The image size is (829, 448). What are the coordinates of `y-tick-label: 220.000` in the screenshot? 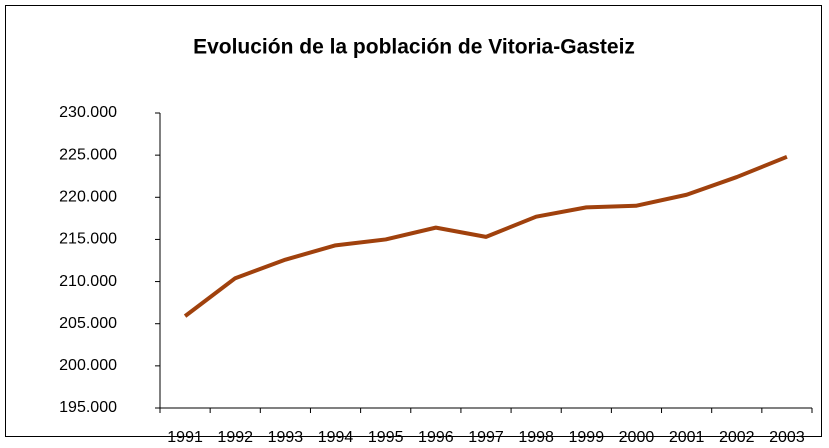 It's located at (88, 197).